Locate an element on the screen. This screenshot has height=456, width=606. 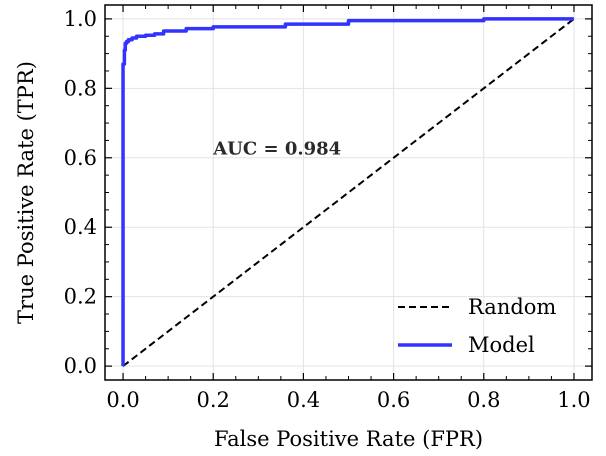
y-tick-label: 0.0 is located at coordinates (80, 366).